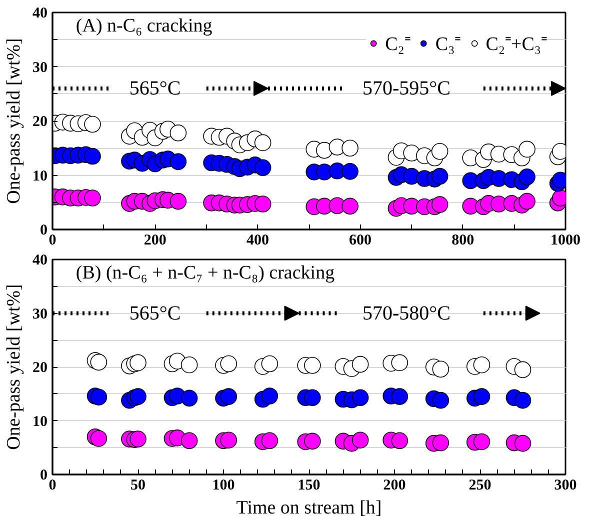 This screenshot has height=521, width=590. What do you see at coordinates (448, 44) in the screenshot?
I see `legend-label: C₃⁼` at bounding box center [448, 44].